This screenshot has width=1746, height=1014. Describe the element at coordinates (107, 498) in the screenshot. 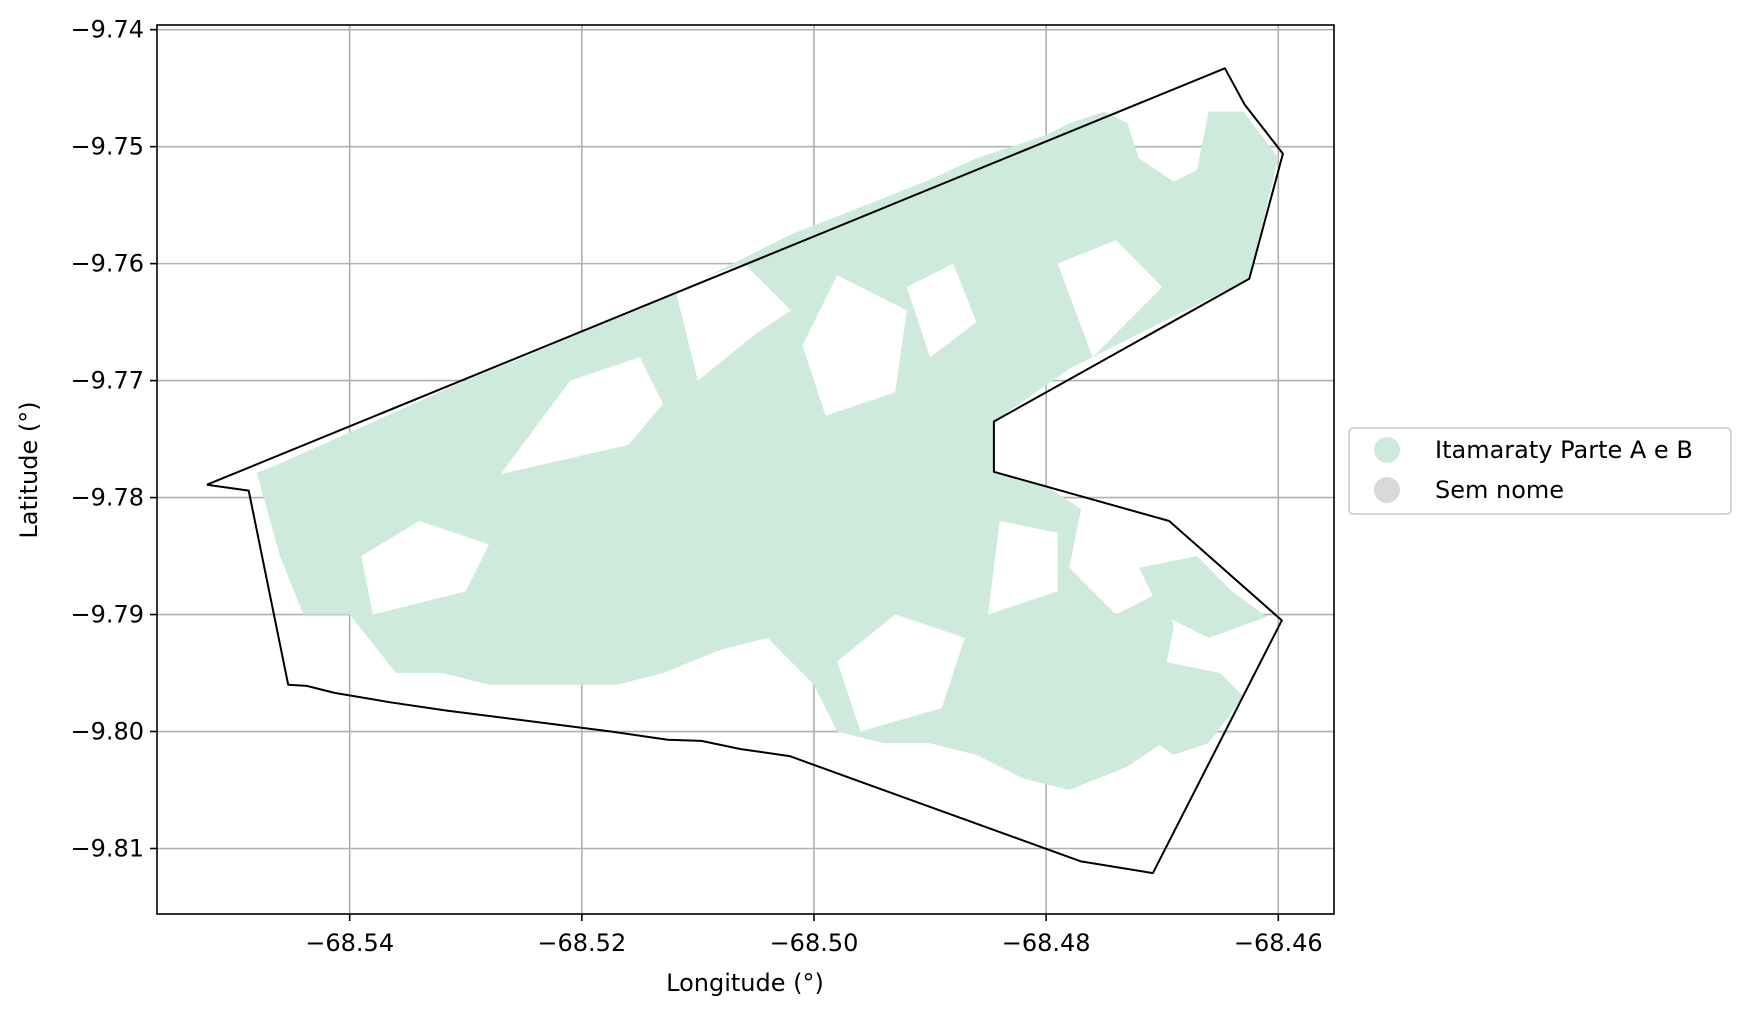

I see `y-tick-label-4: −9.78` at that location.